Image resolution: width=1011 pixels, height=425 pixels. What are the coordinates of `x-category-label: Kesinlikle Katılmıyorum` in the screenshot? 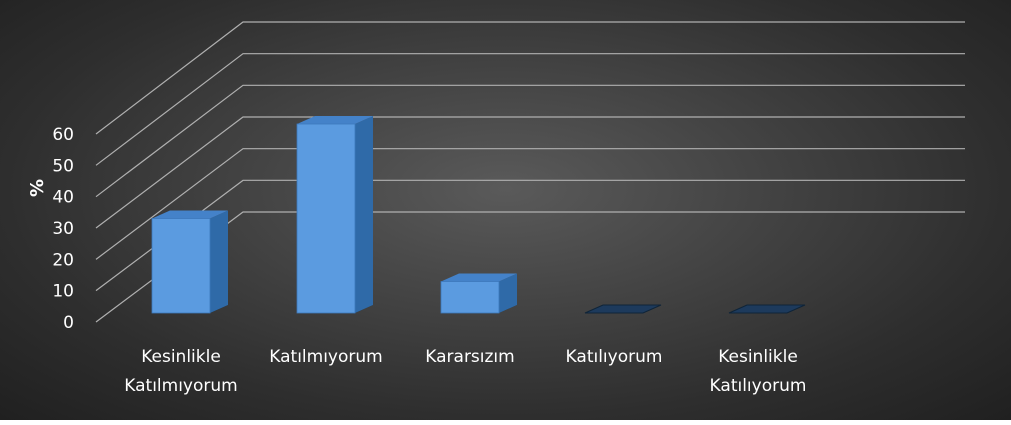 It's located at (180, 371).